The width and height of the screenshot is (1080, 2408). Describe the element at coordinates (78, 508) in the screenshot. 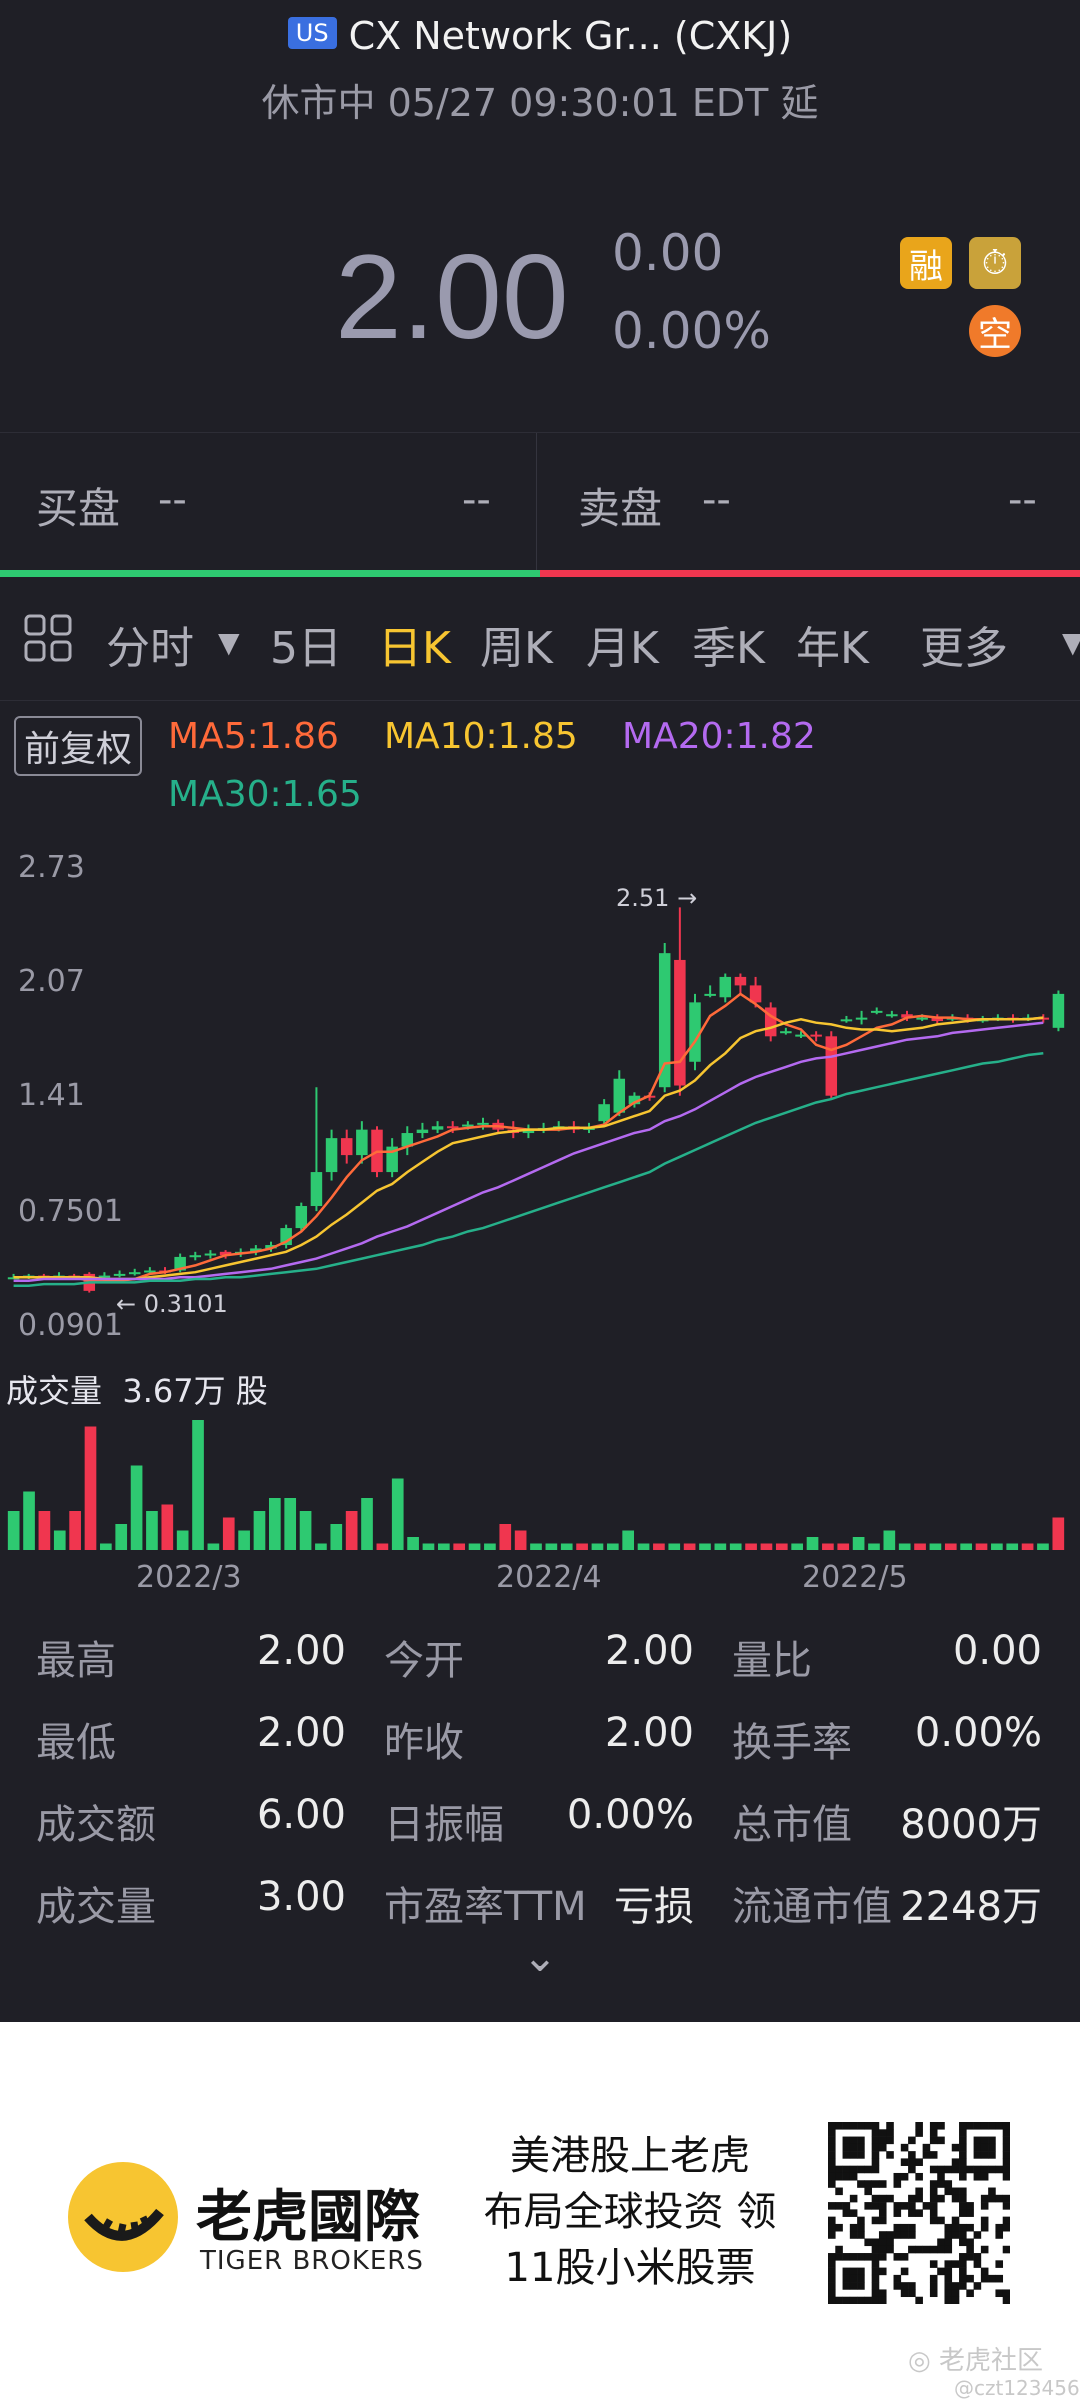

I see `bid-label: 买盘` at that location.